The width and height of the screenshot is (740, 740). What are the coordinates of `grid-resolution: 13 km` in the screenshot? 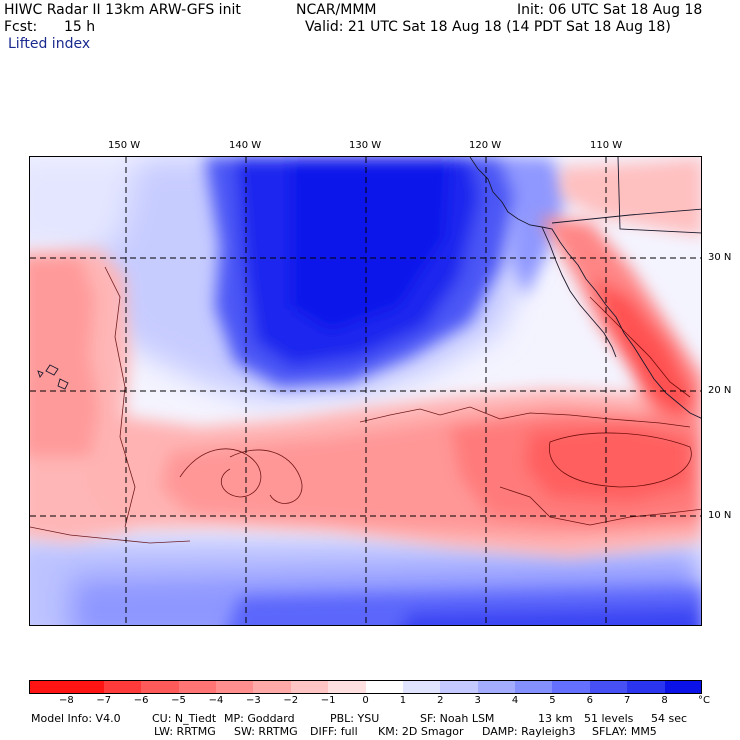 It's located at (555, 718).